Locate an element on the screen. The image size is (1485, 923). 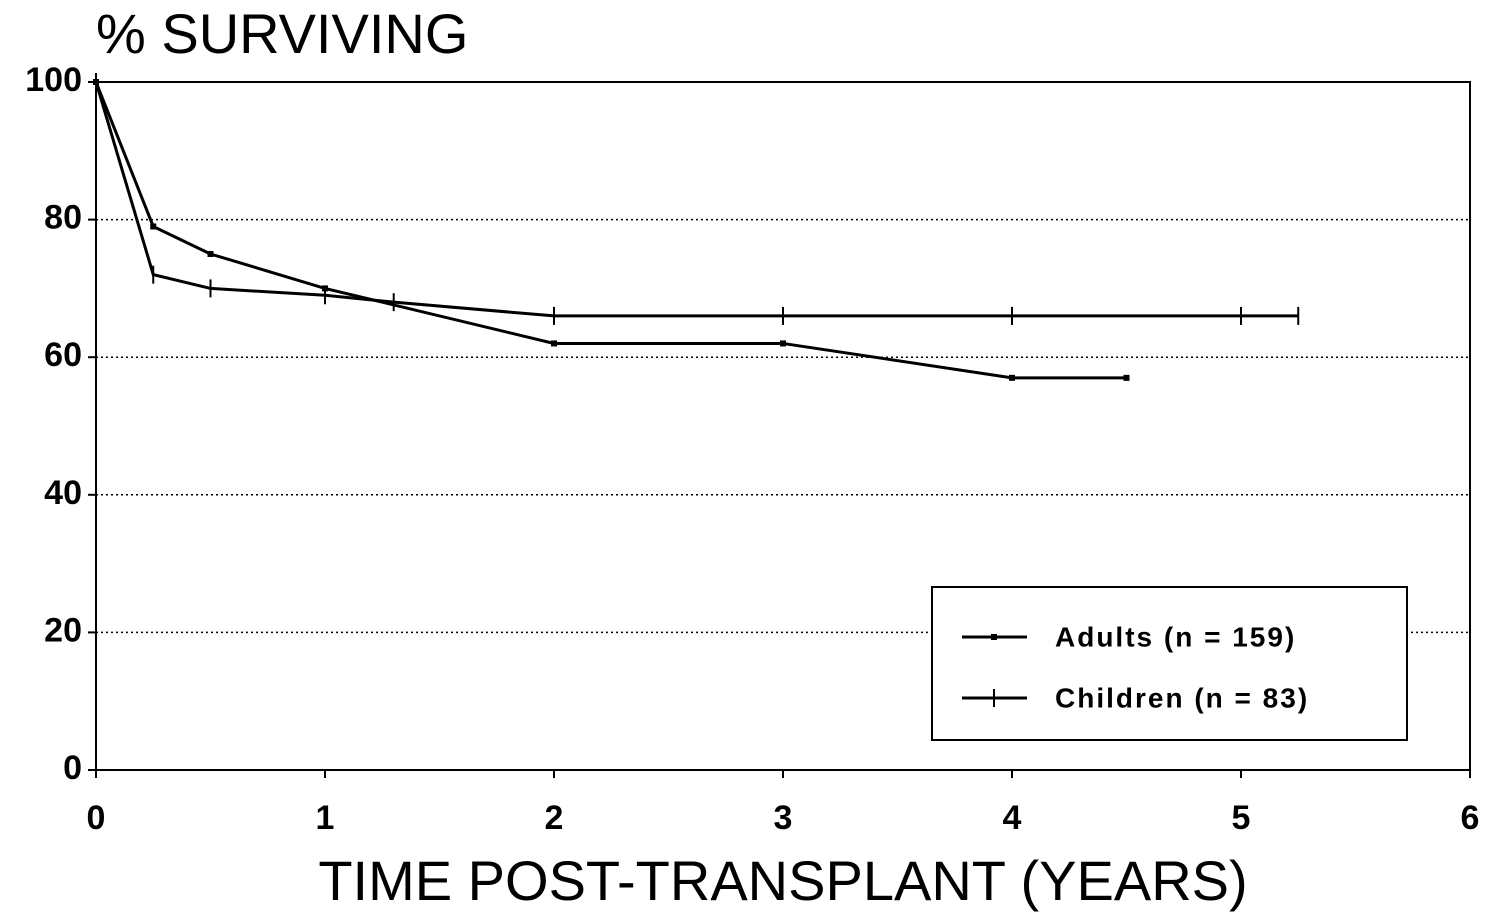
x-tick-label: 3 is located at coordinates (783, 818).